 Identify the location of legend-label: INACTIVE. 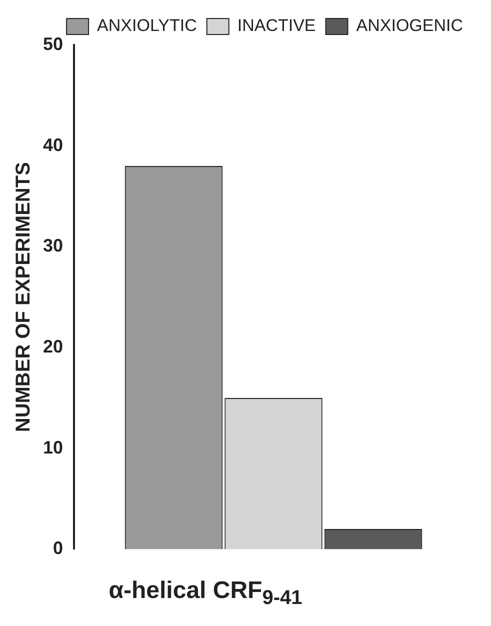
(276, 26).